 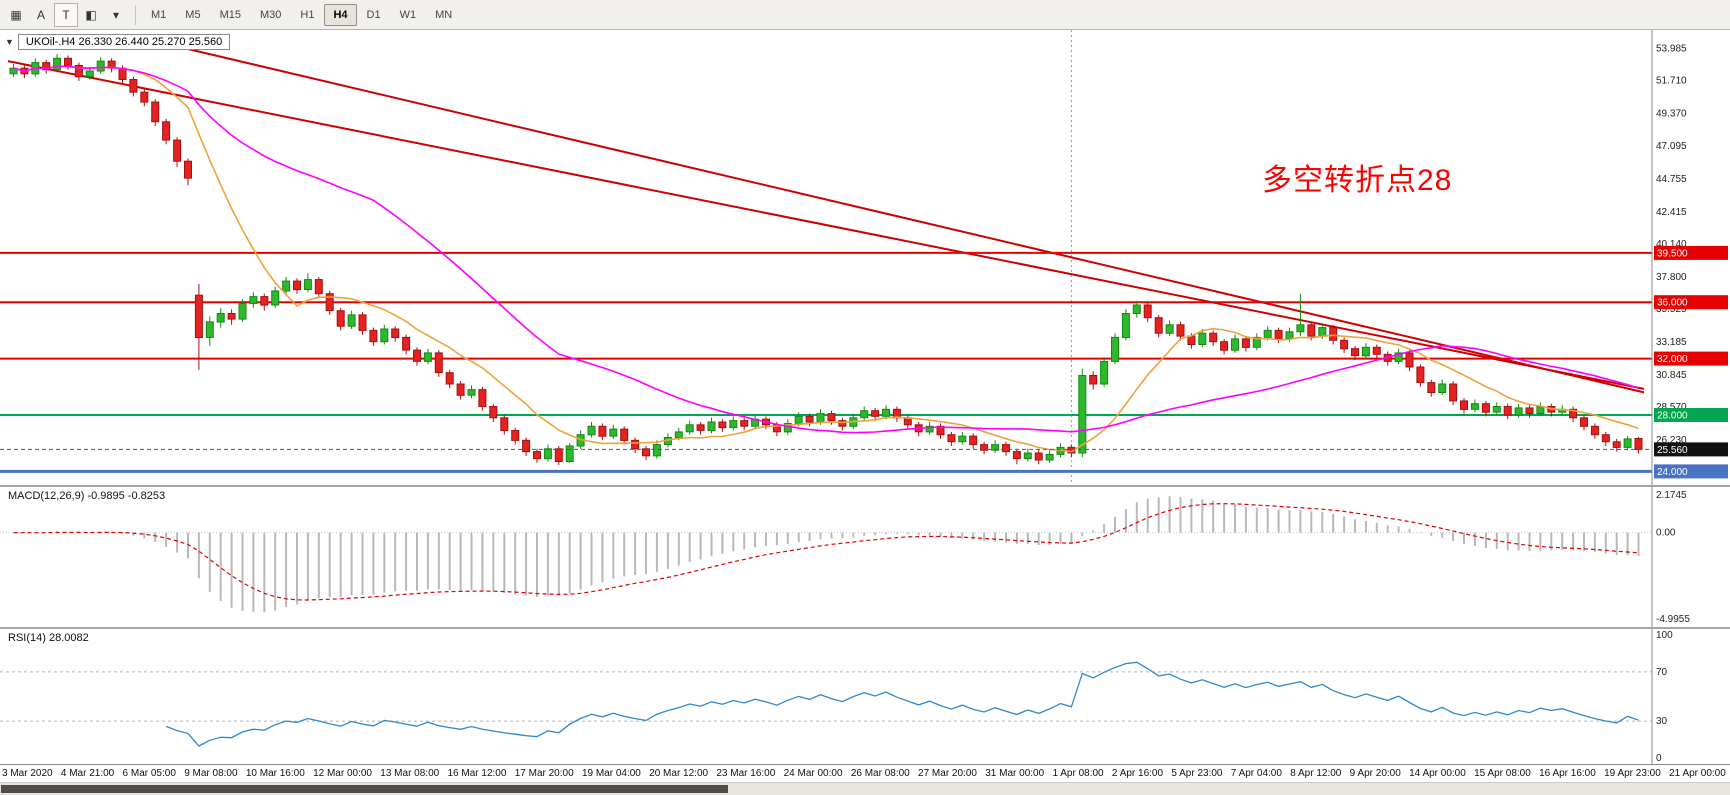 What do you see at coordinates (1671, 375) in the screenshot?
I see `svg-text: 30.845` at bounding box center [1671, 375].